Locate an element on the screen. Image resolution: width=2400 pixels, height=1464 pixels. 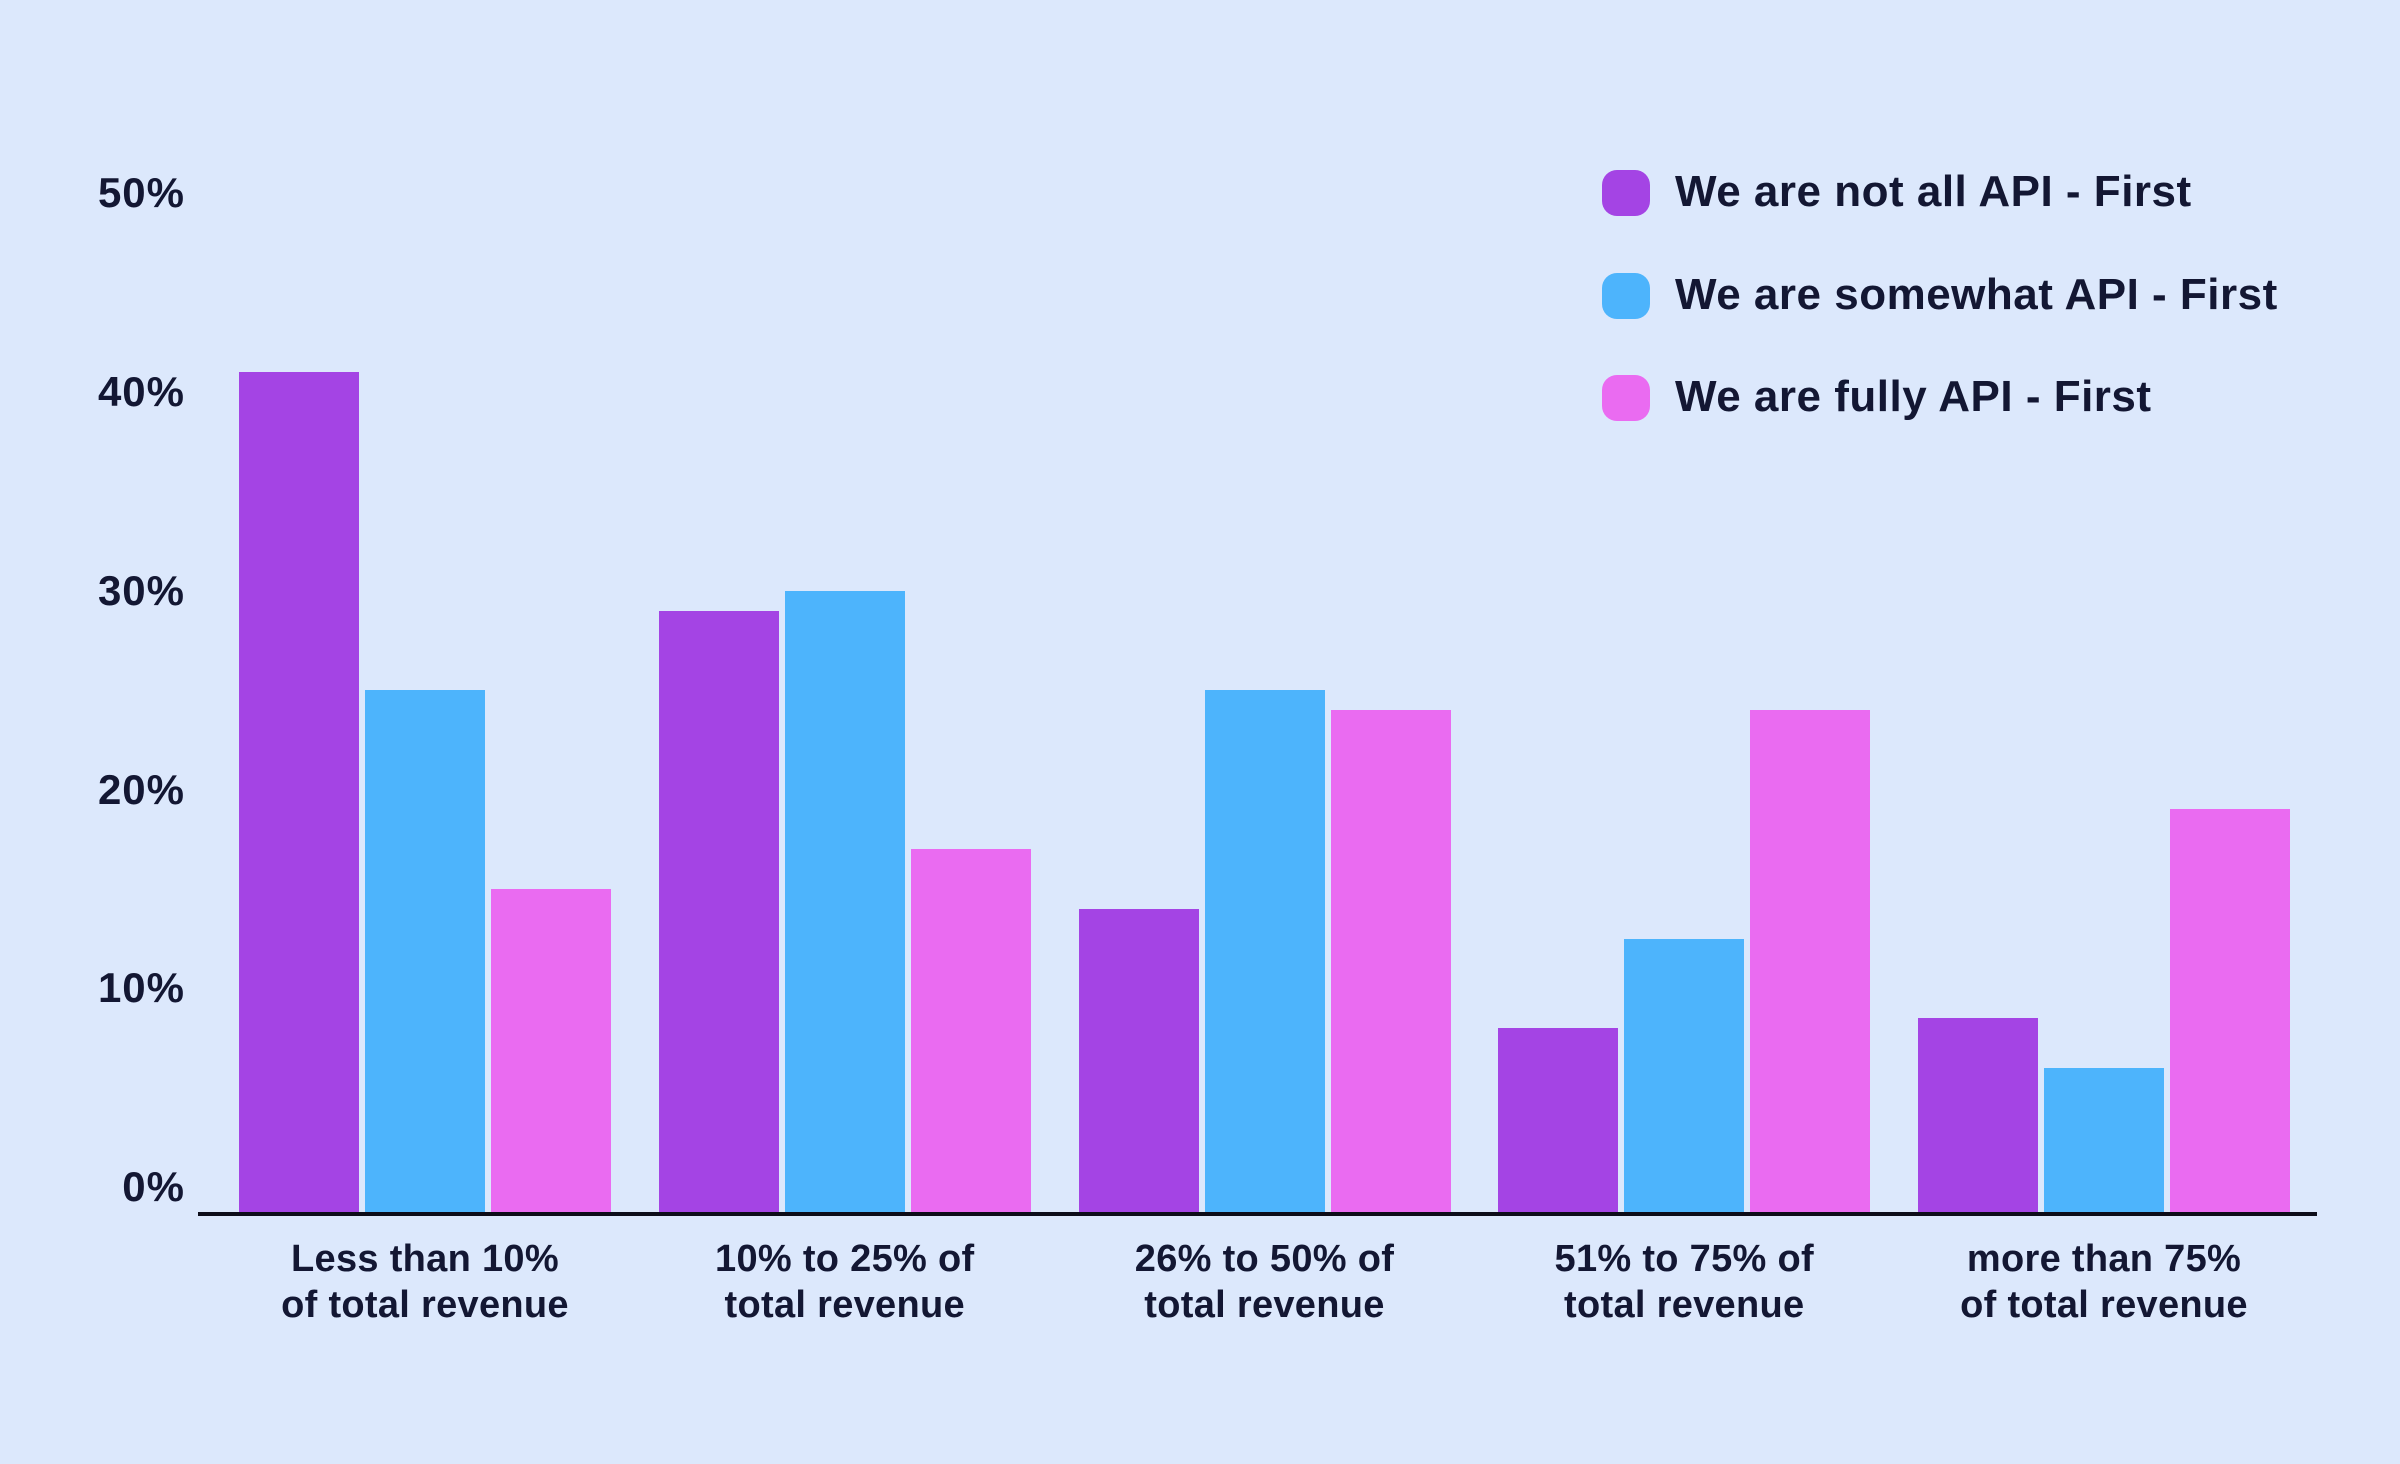
legend-label-series3: We are fully API - First is located at coordinates (1913, 396).